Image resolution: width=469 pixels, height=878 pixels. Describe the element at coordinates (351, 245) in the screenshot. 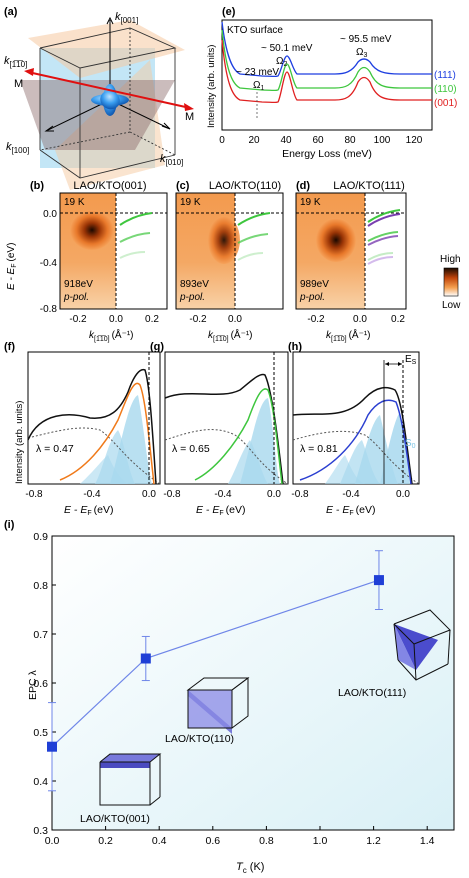

I see `panel-d: (d) LAO/KTO(111) 19 K 989eV p-pol.` at that location.